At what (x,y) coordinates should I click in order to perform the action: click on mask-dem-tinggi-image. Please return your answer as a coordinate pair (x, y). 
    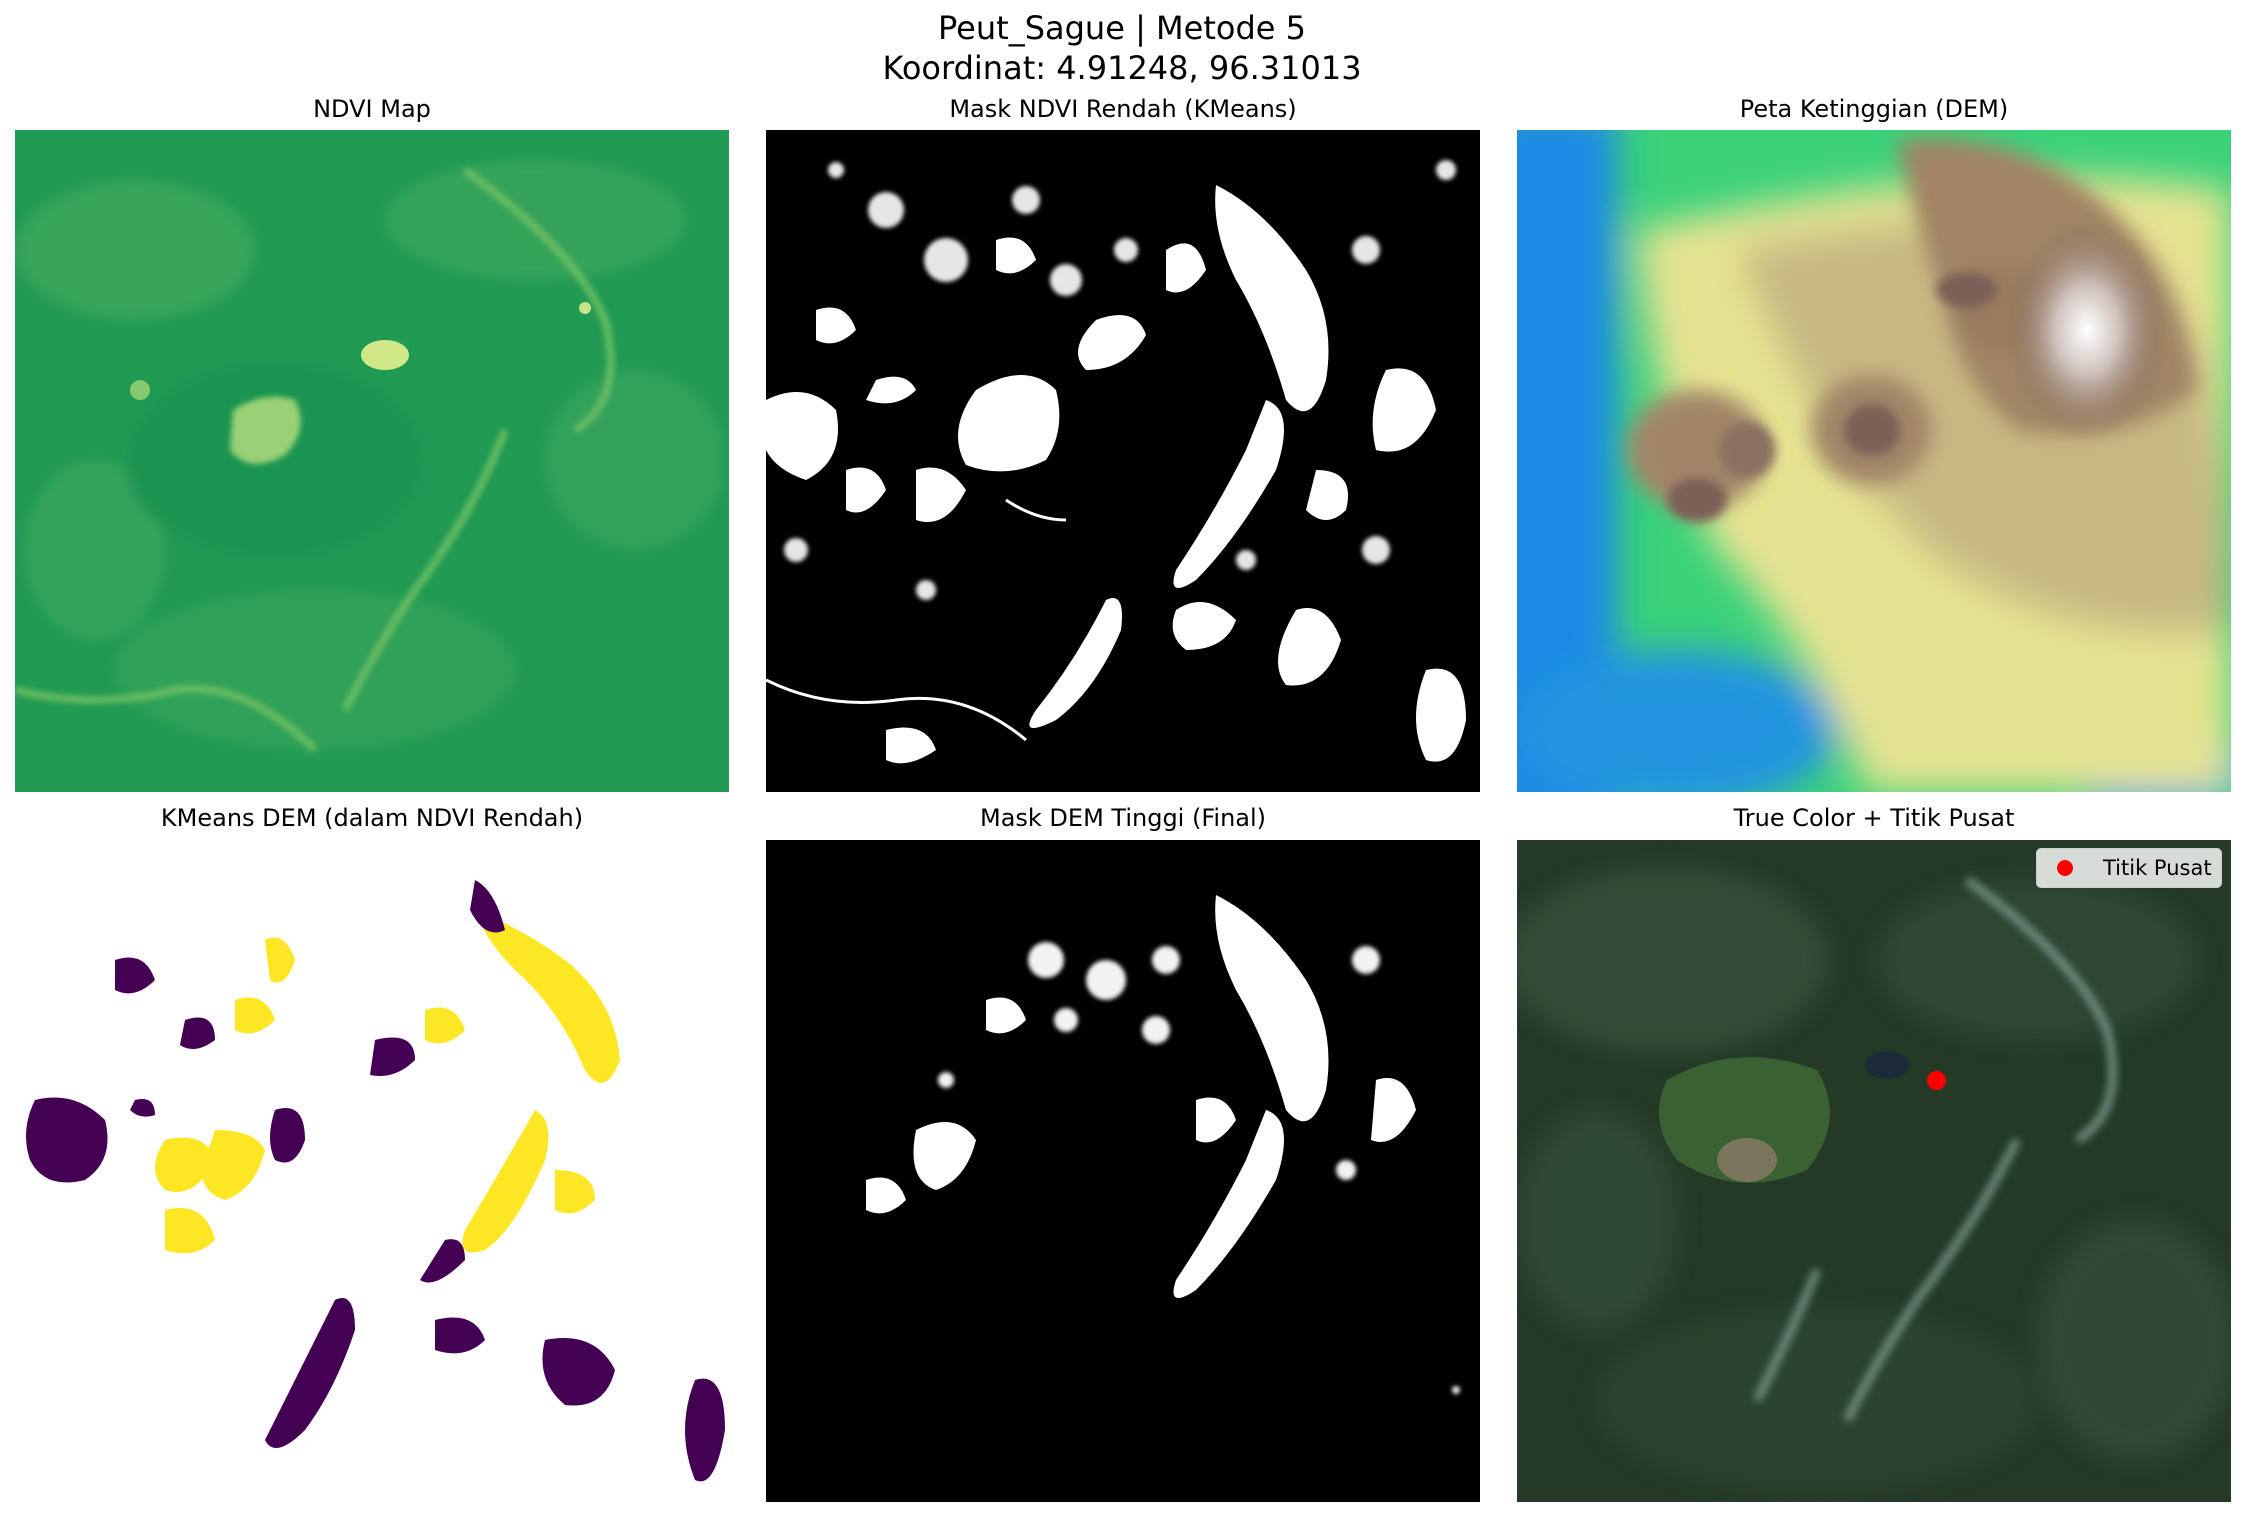
    Looking at the image, I should click on (1123, 1171).